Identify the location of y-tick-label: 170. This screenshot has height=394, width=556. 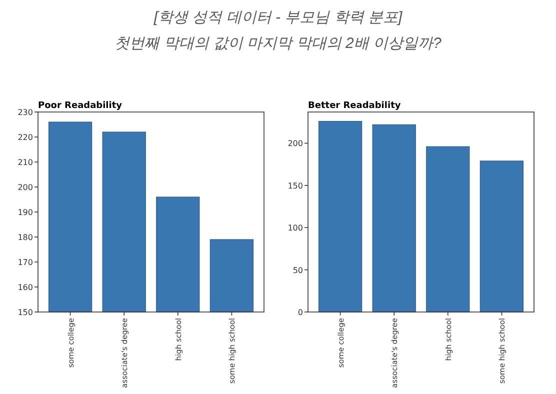
(25, 262).